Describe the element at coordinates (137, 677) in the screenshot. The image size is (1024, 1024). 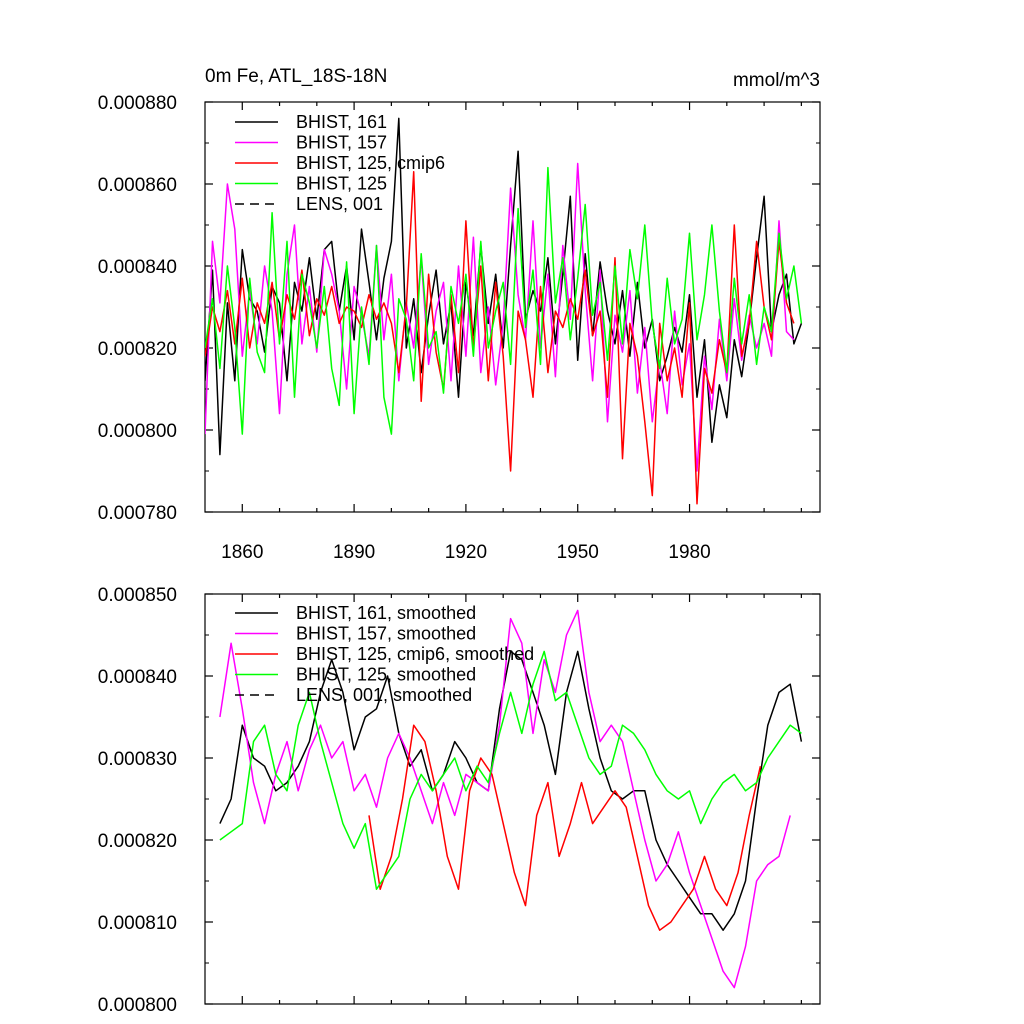
I see `bottom-y-tick-label: 0.000840` at that location.